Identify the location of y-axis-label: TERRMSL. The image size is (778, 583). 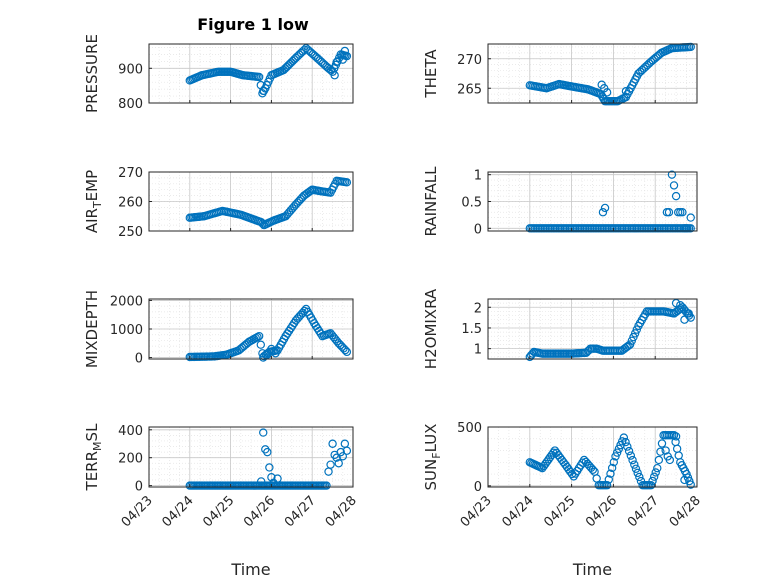
(93, 457).